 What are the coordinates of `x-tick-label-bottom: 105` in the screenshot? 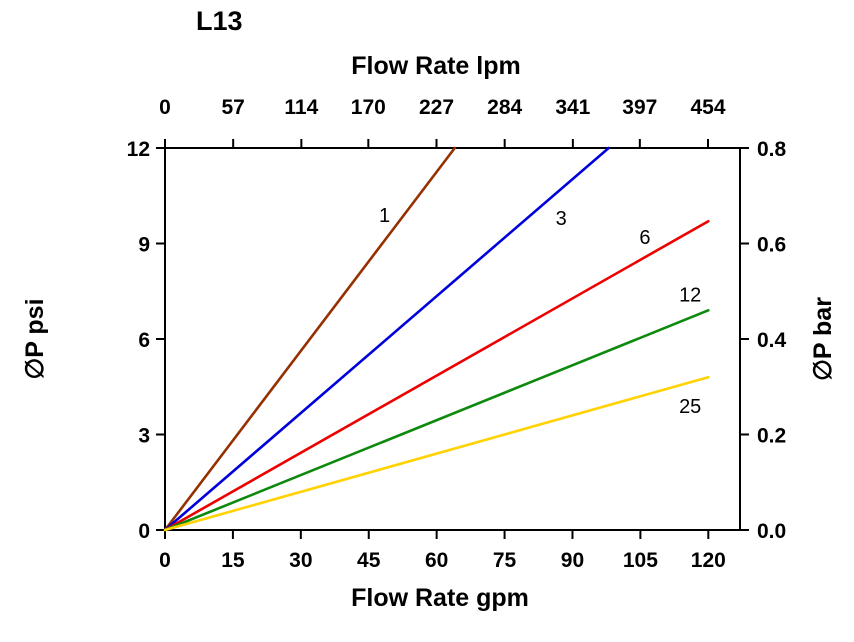 It's located at (640, 560).